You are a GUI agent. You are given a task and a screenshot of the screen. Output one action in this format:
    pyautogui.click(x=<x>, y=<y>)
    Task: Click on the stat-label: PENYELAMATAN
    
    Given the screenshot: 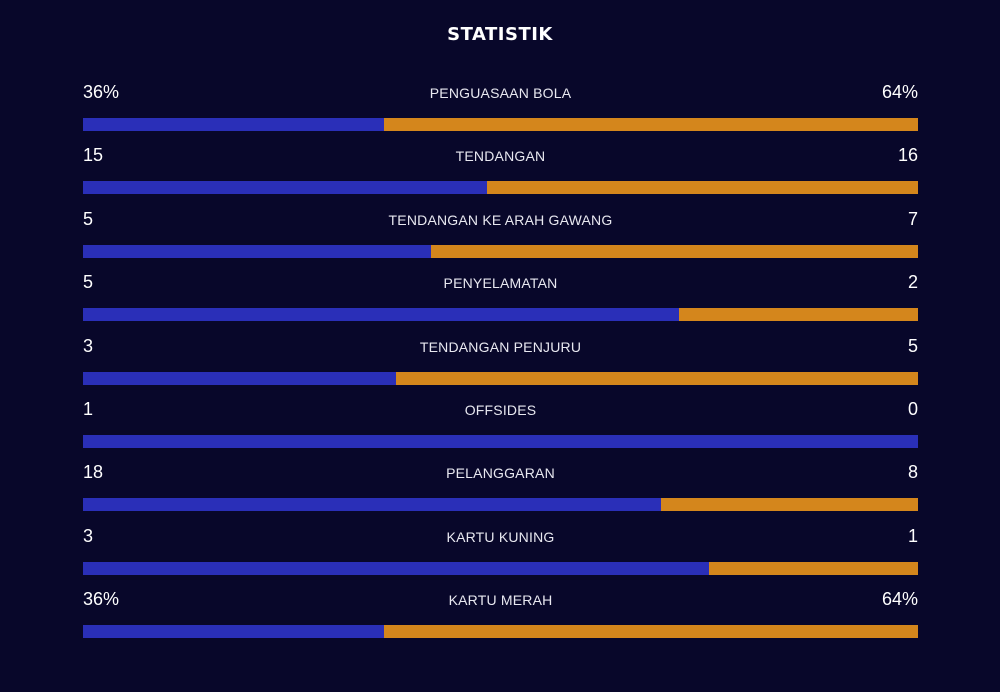 What is the action you would take?
    pyautogui.click(x=500, y=283)
    